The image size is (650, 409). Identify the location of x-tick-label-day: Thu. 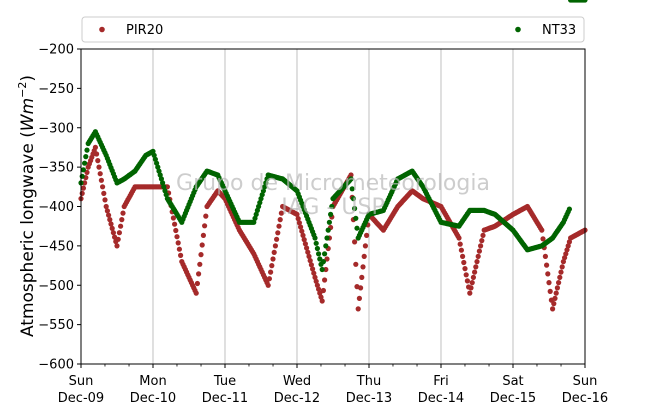
(368, 381).